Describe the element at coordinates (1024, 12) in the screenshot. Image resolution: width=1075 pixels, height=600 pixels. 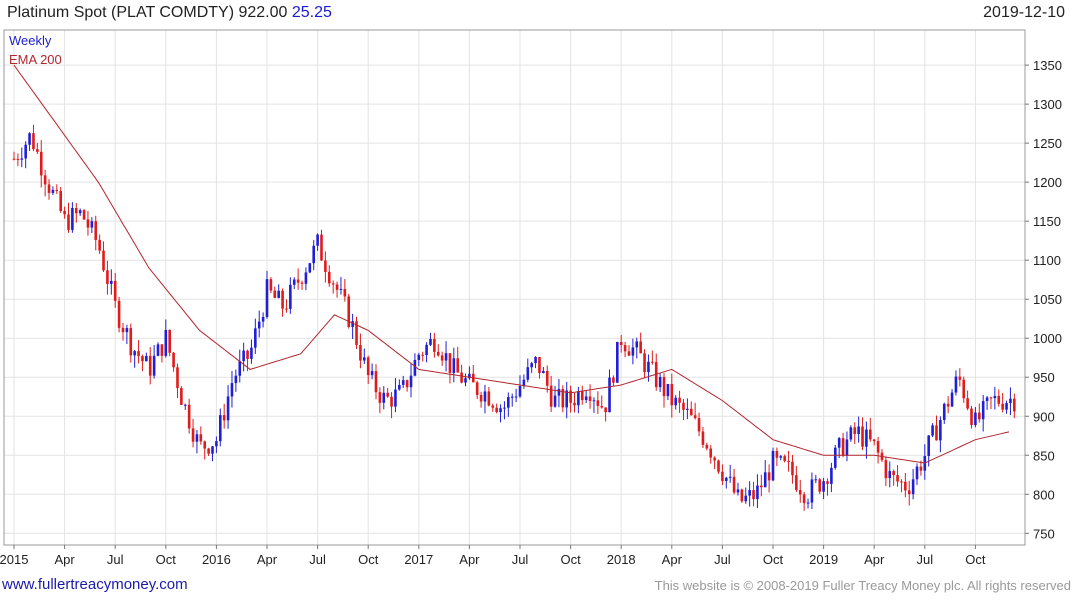
I see `chart-date: 2019-12-10` at that location.